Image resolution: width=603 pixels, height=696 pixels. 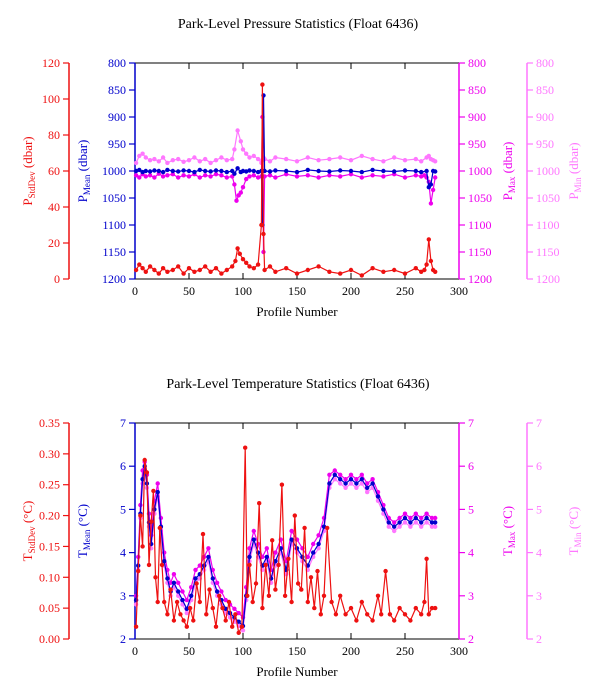 What do you see at coordinates (507, 552) in the screenshot?
I see `temperature-max-axis-label-main: T` at bounding box center [507, 552].